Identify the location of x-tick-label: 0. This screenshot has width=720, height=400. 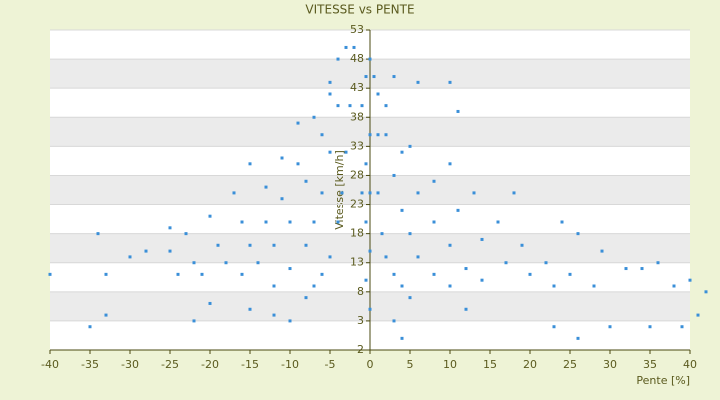
(370, 364).